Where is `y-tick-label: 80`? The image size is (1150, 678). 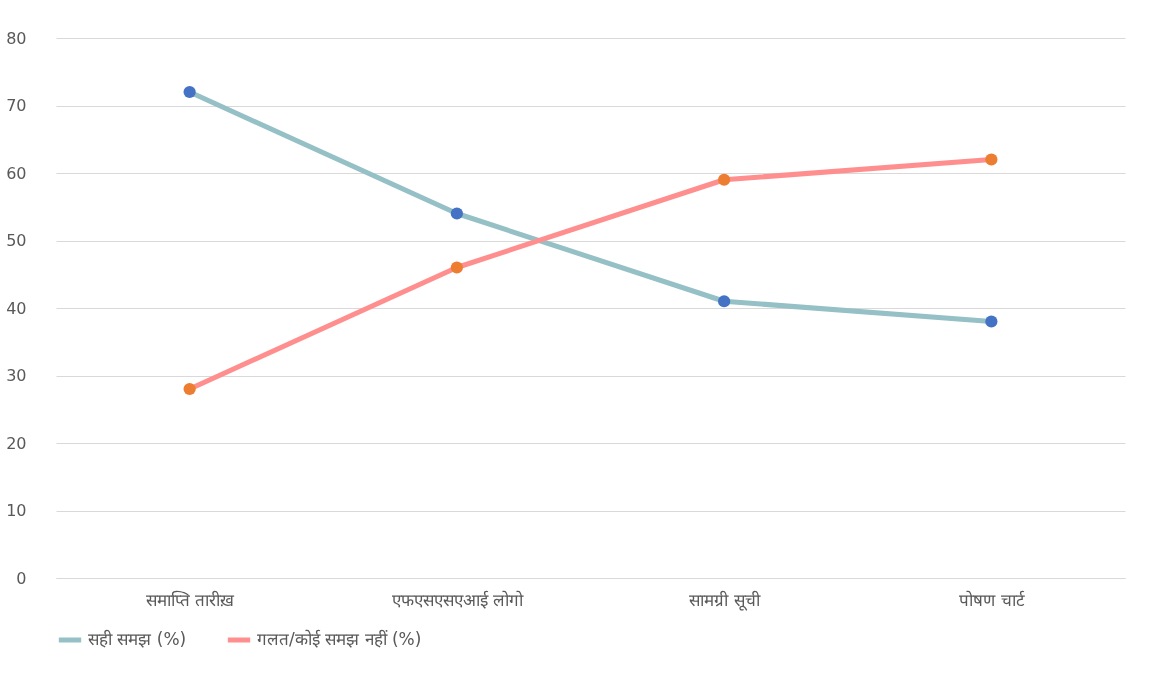 y-tick-label: 80 is located at coordinates (16, 38).